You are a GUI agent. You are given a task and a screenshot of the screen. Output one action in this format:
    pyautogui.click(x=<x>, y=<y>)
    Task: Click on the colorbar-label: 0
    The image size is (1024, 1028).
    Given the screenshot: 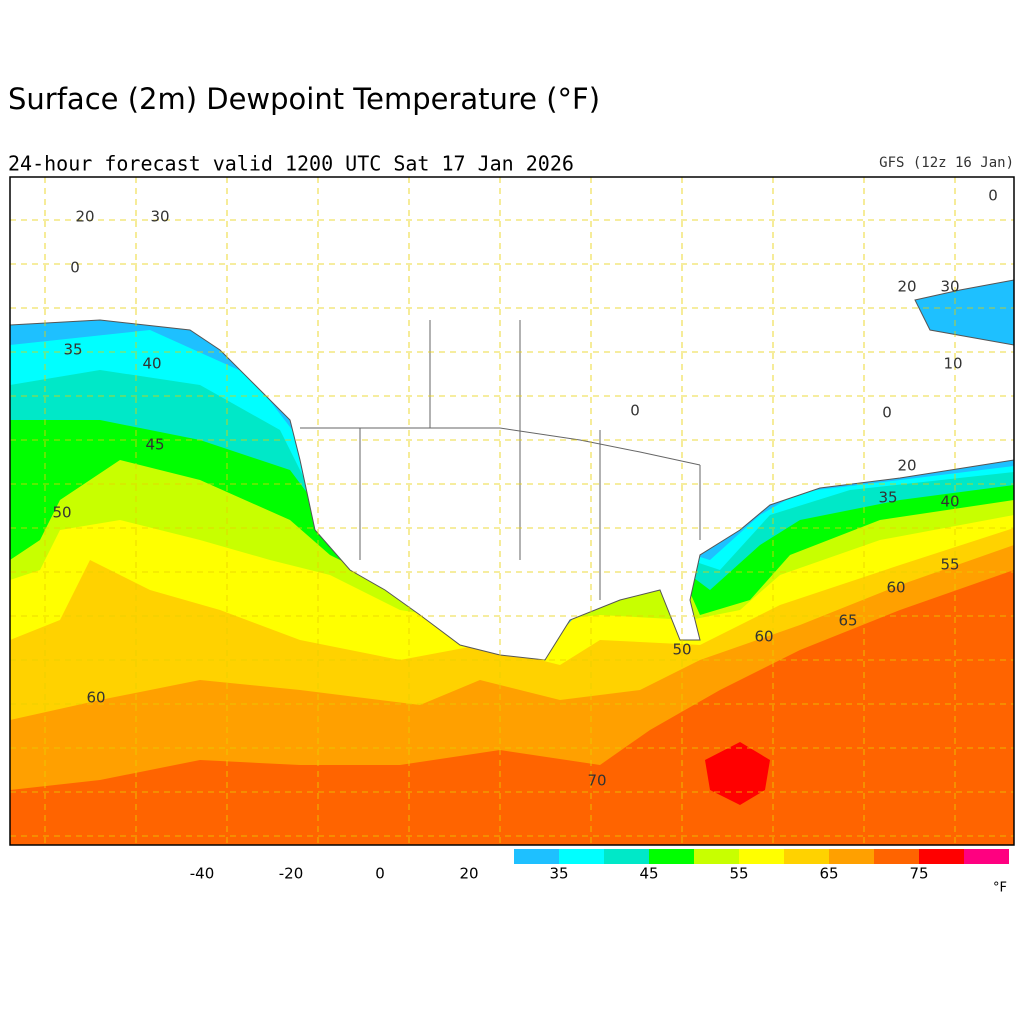 What is the action you would take?
    pyautogui.click(x=380, y=874)
    